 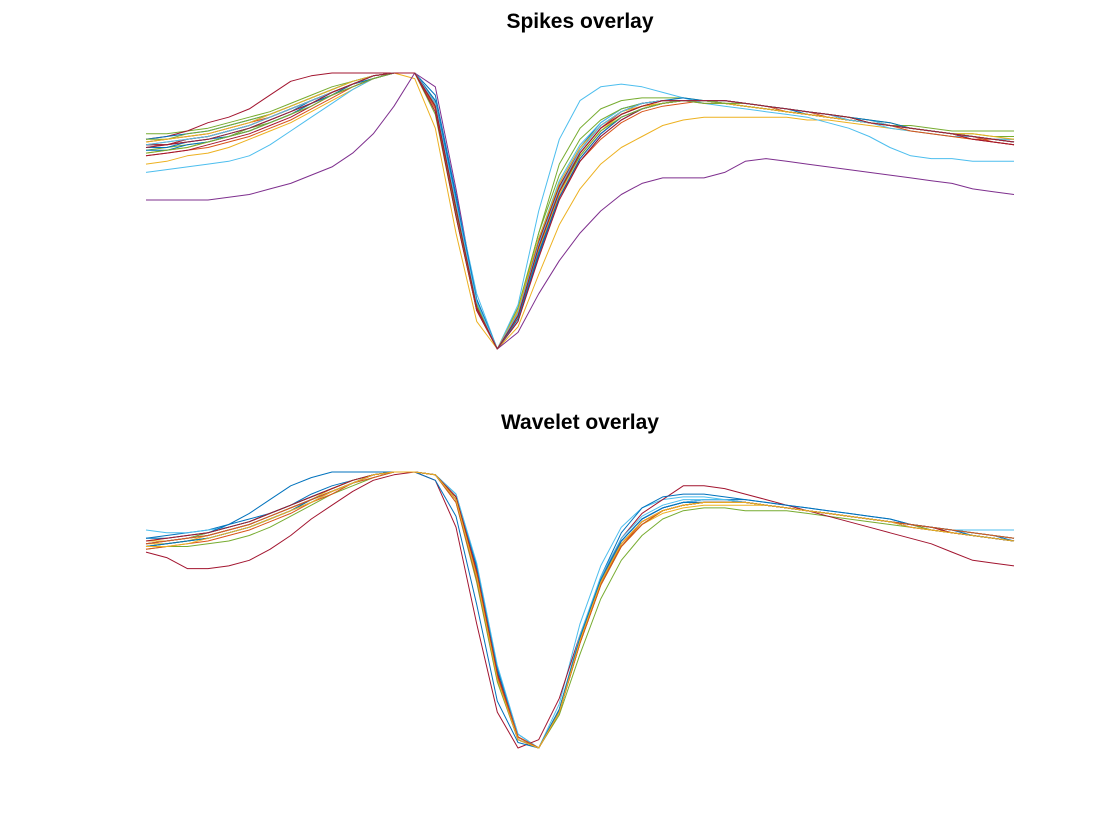 What do you see at coordinates (579, 21) in the screenshot?
I see `spikes-overlay-title: Spikes overlay` at bounding box center [579, 21].